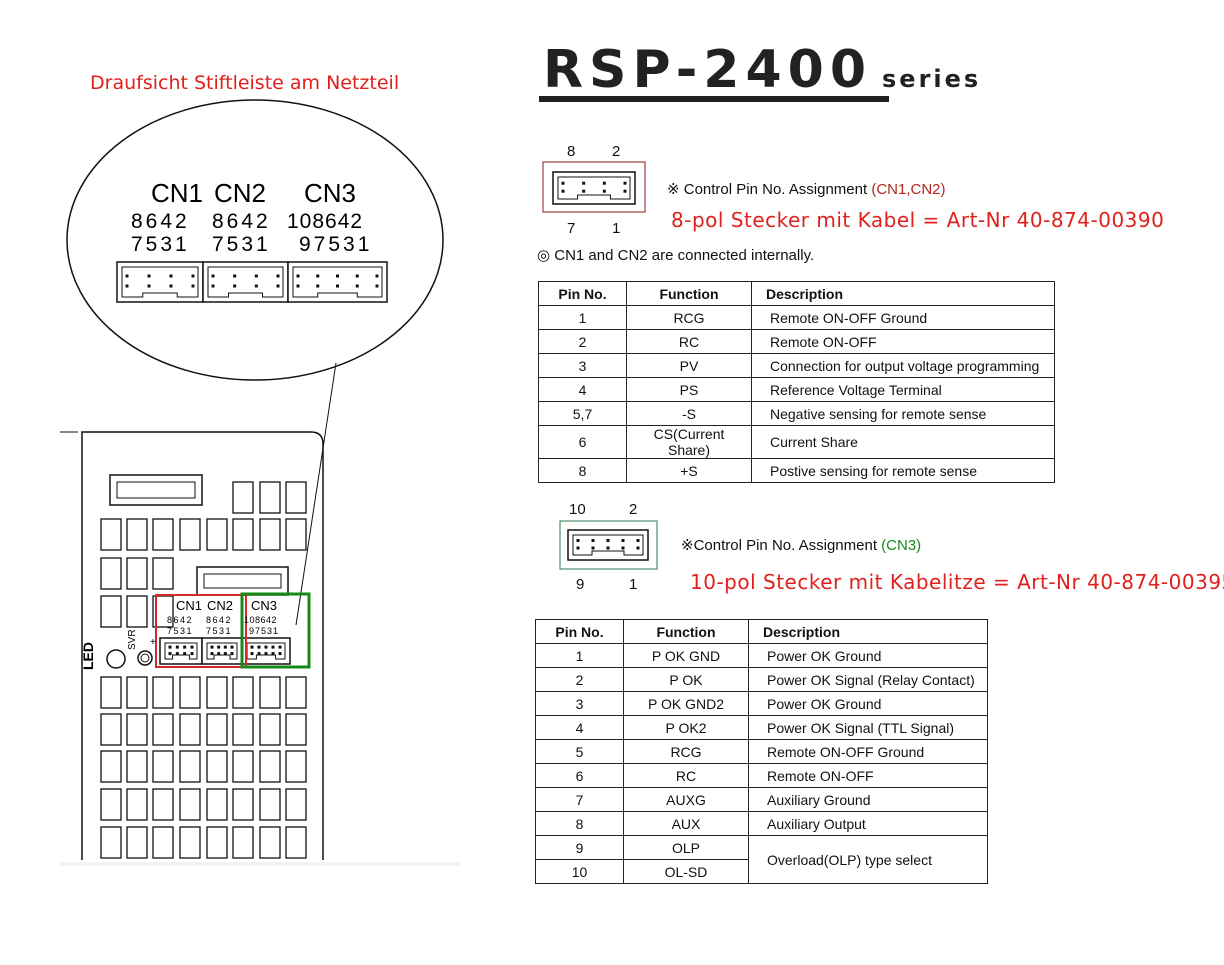 The height and width of the screenshot is (965, 1224). What do you see at coordinates (180, 620) in the screenshot?
I see `panel-cn1-top: 8642` at bounding box center [180, 620].